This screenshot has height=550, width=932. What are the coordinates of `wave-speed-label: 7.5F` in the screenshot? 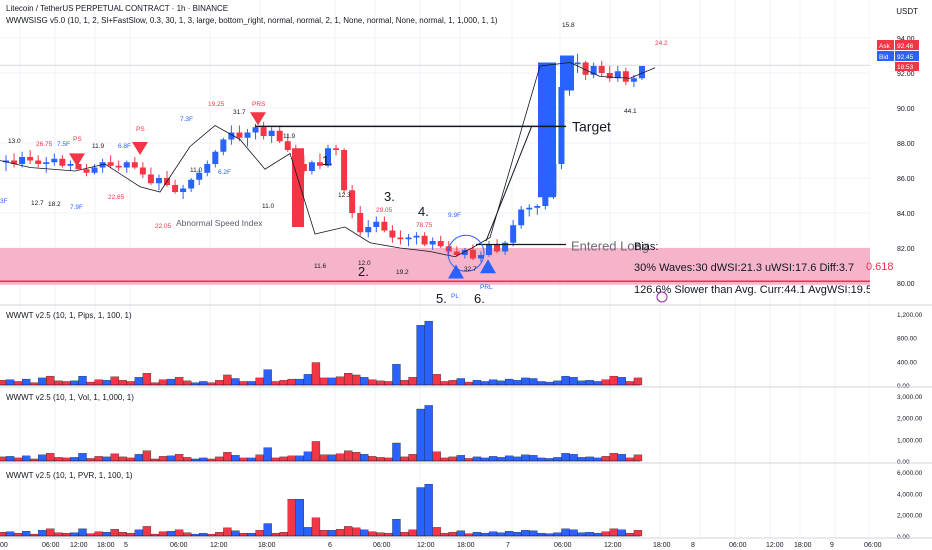 It's located at (63, 144).